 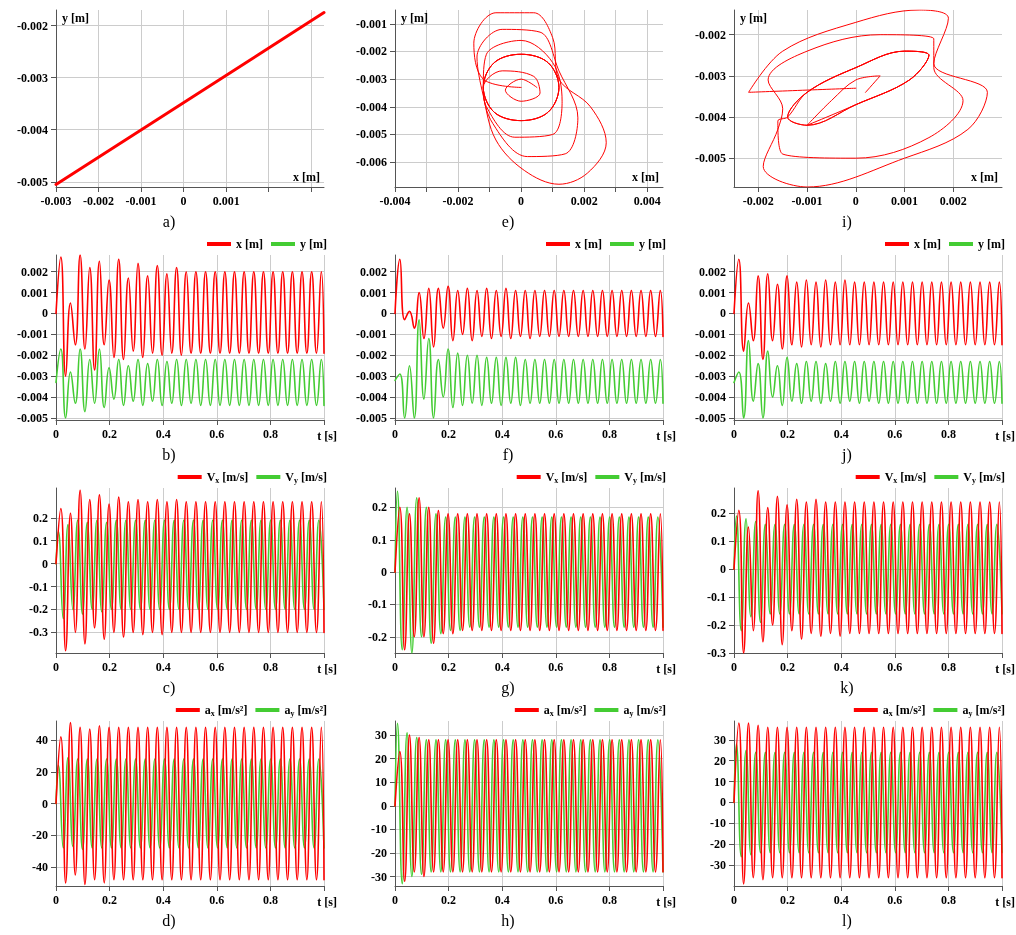 I want to click on y-tick-label: -10, so click(x=379, y=829).